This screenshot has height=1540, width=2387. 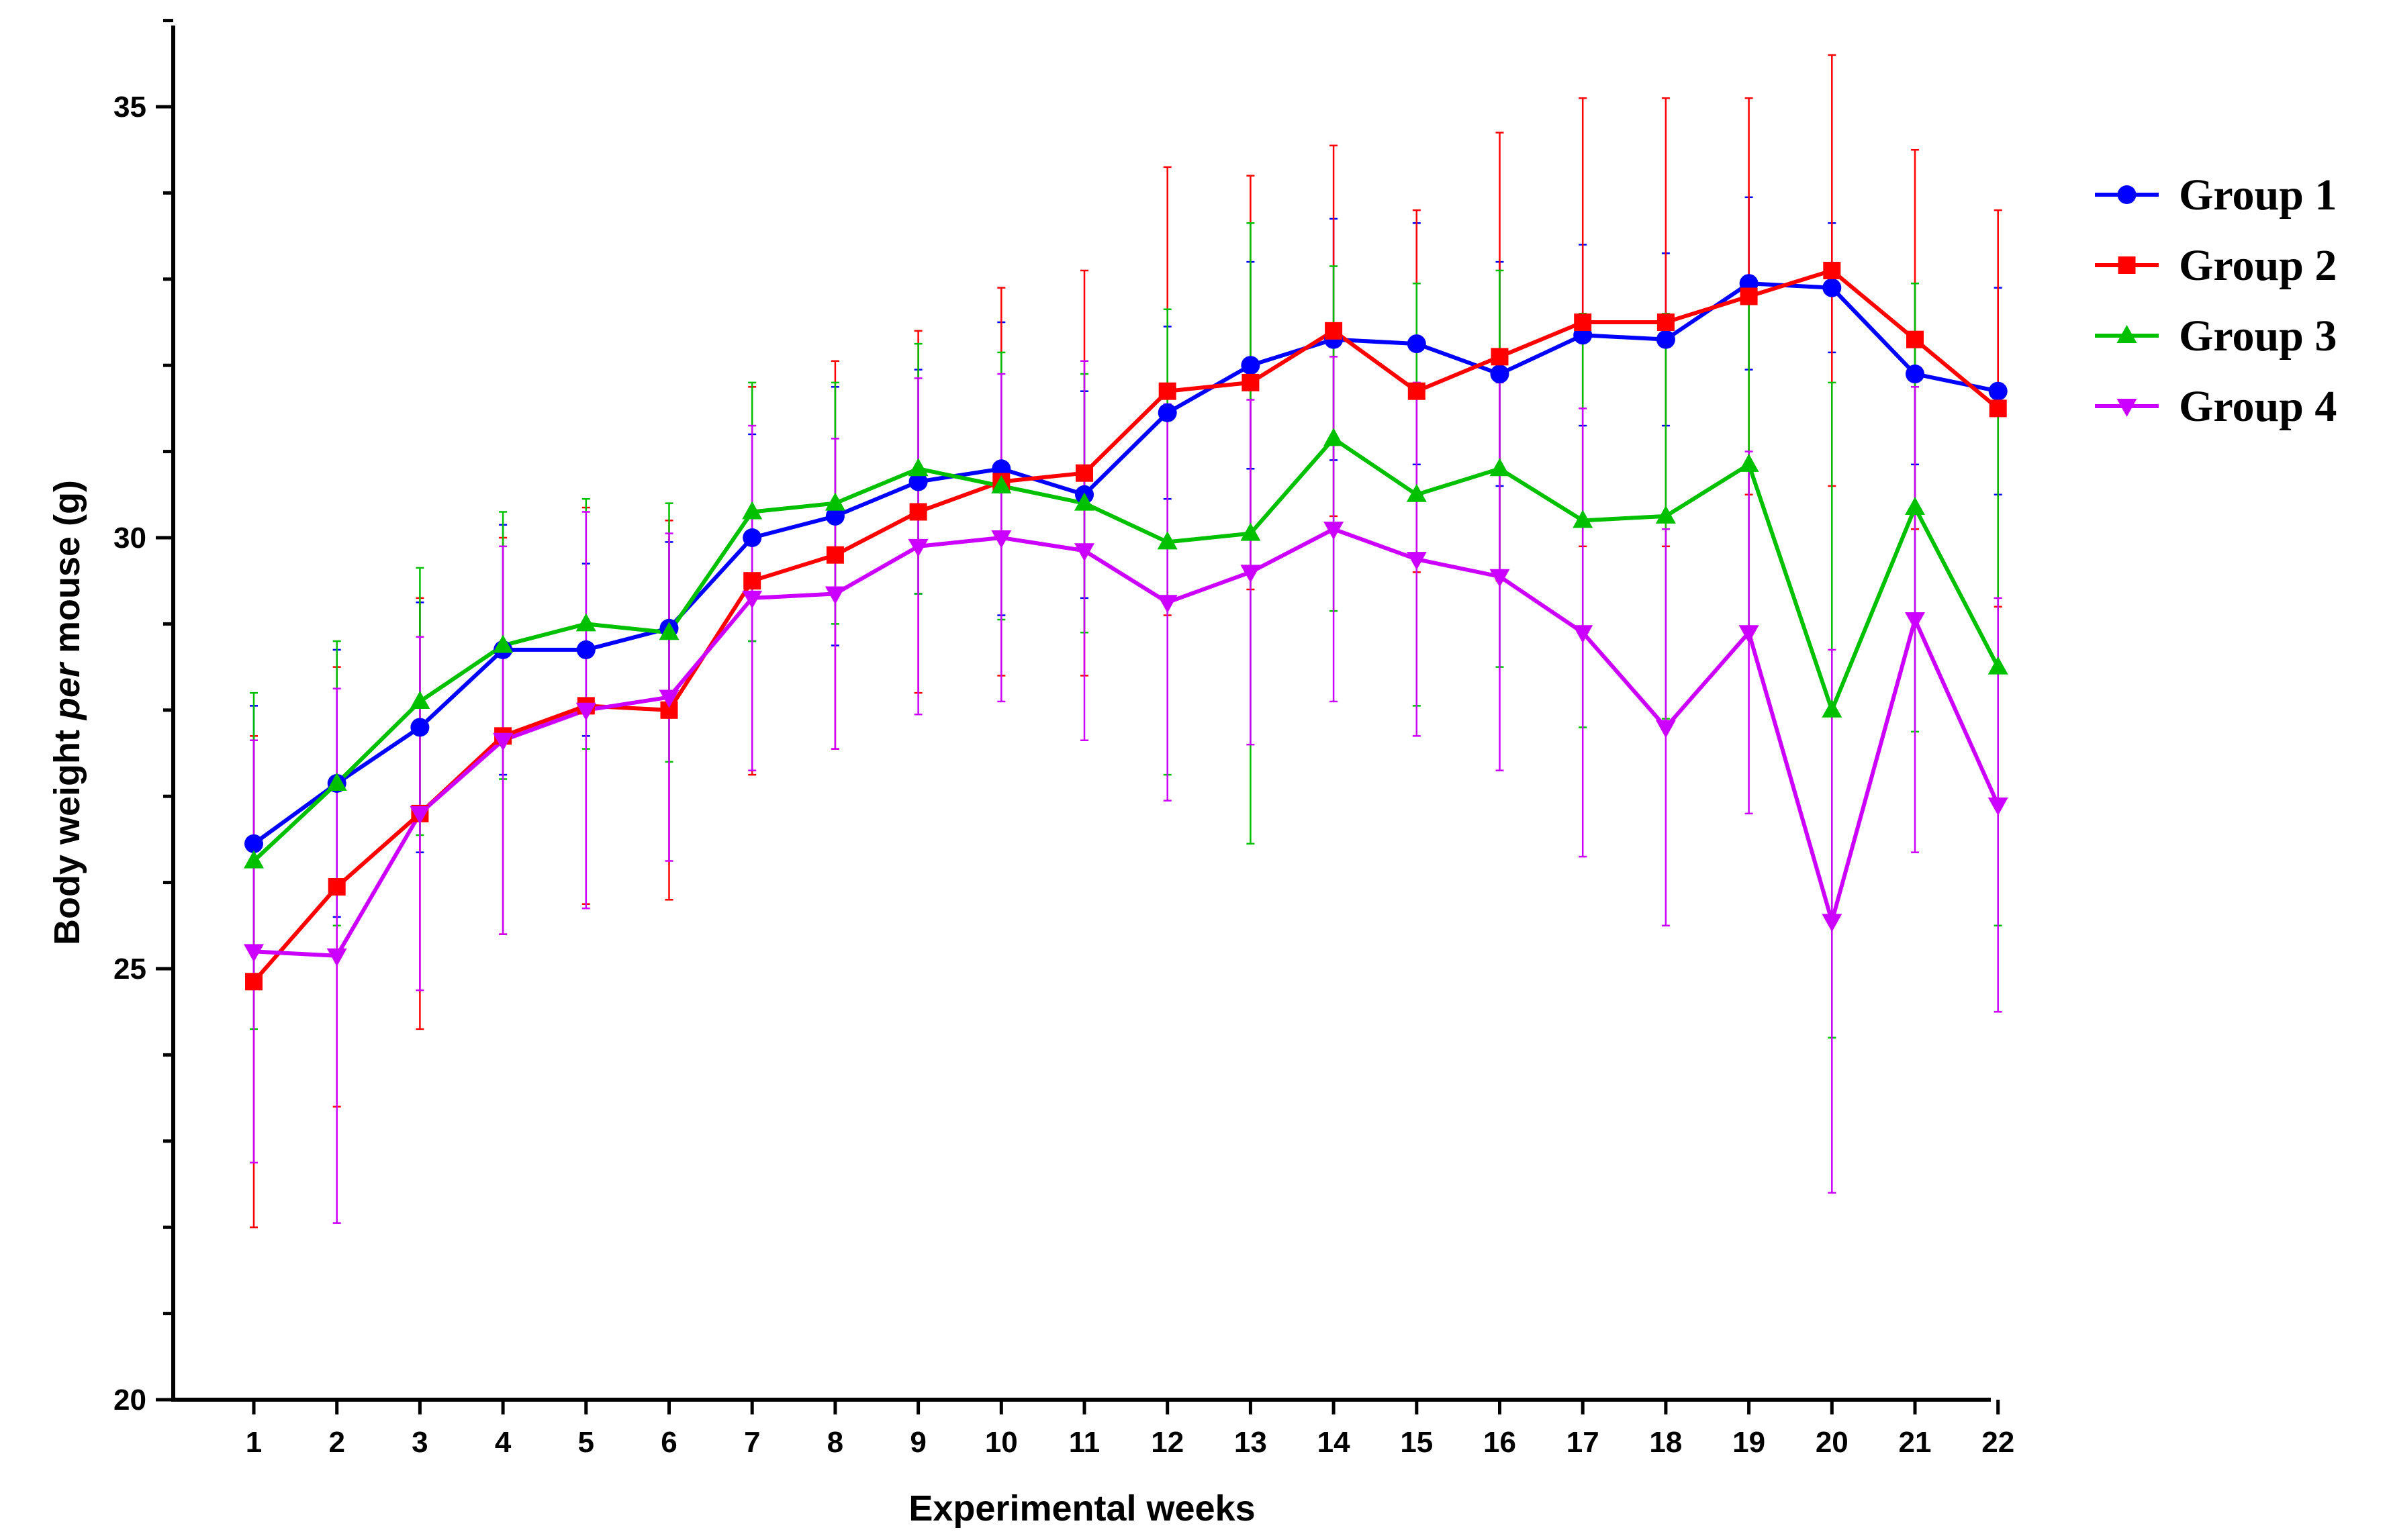 I want to click on legend-label-group-4: Group 4, so click(x=2258, y=406).